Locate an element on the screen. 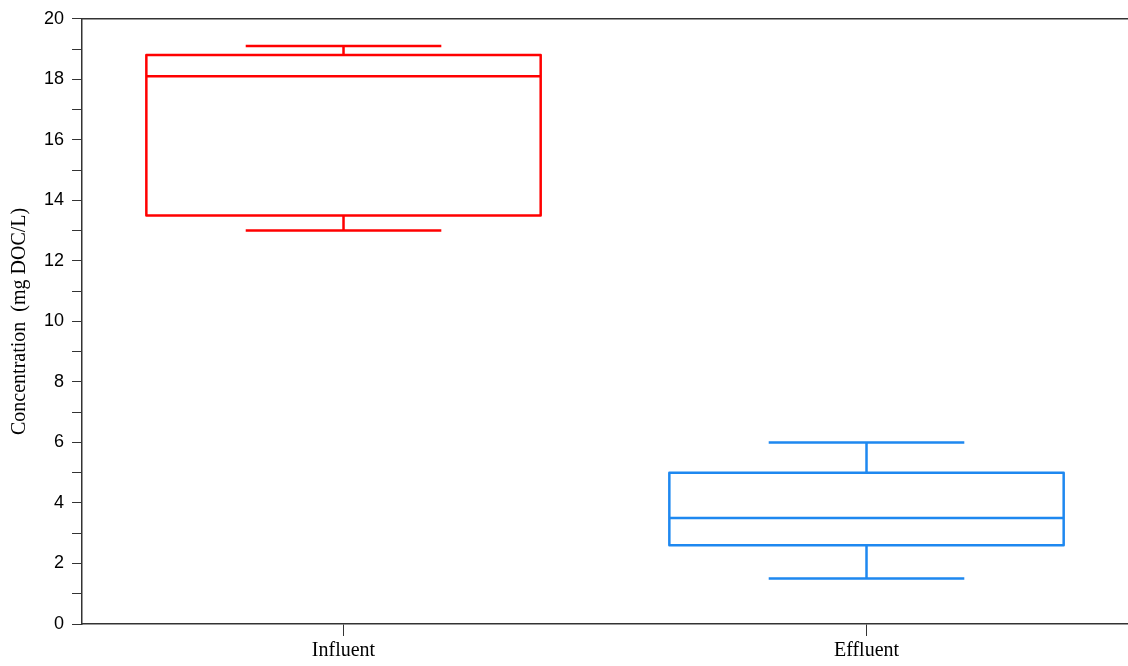 This screenshot has height=666, width=1128. y-tick-label: 2 is located at coordinates (59, 562).